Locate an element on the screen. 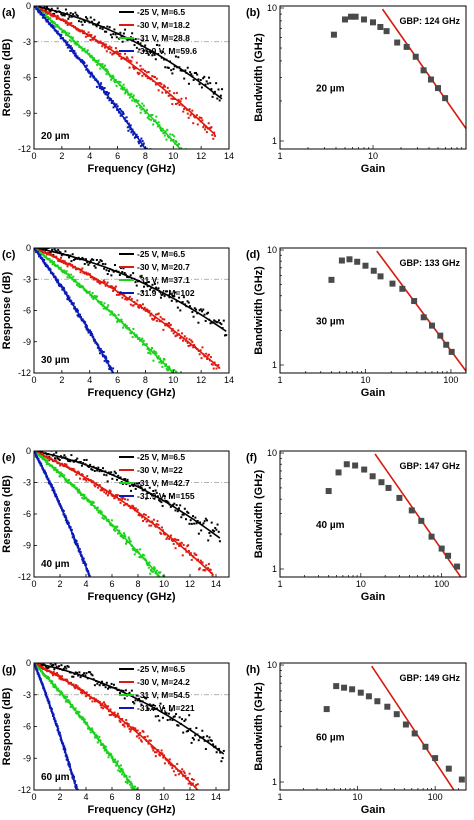 Image resolution: width=474 pixels, height=820 pixels. x-tick-label: 14 is located at coordinates (216, 797).